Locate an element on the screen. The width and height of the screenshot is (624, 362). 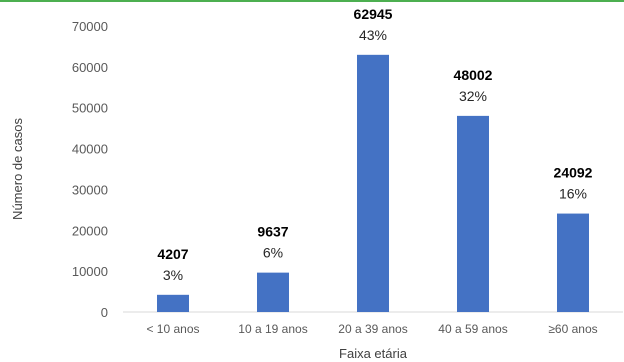
bar-percent-label: 3% is located at coordinates (173, 275).